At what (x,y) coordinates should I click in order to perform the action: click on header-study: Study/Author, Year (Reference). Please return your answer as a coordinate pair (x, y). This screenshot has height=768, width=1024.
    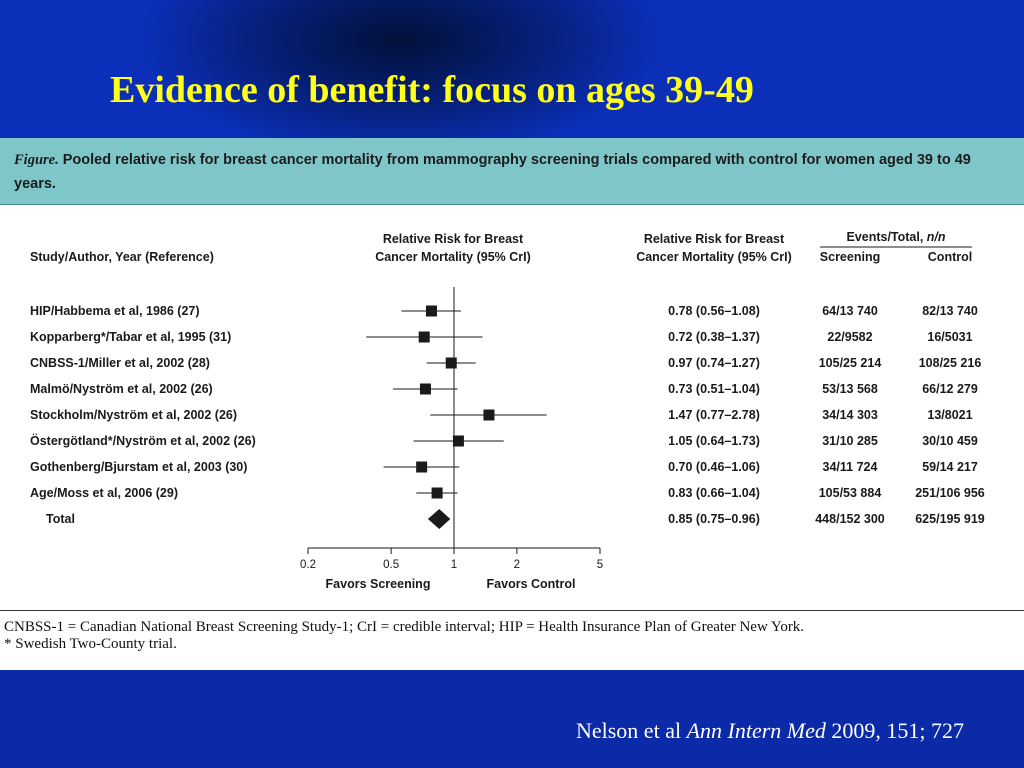
    Looking at the image, I should click on (122, 257).